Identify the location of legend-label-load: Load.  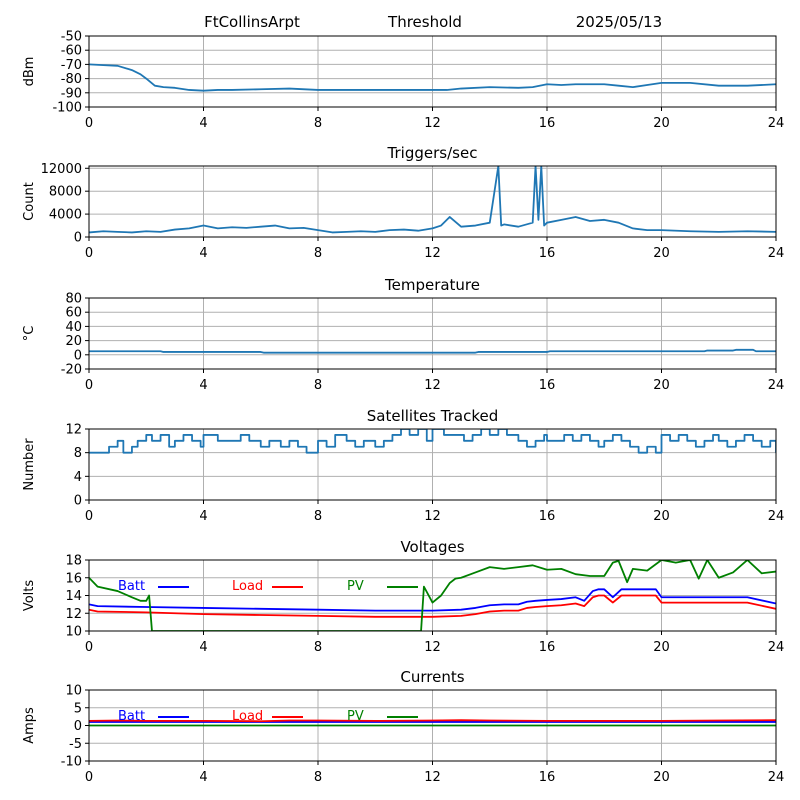
(247, 586).